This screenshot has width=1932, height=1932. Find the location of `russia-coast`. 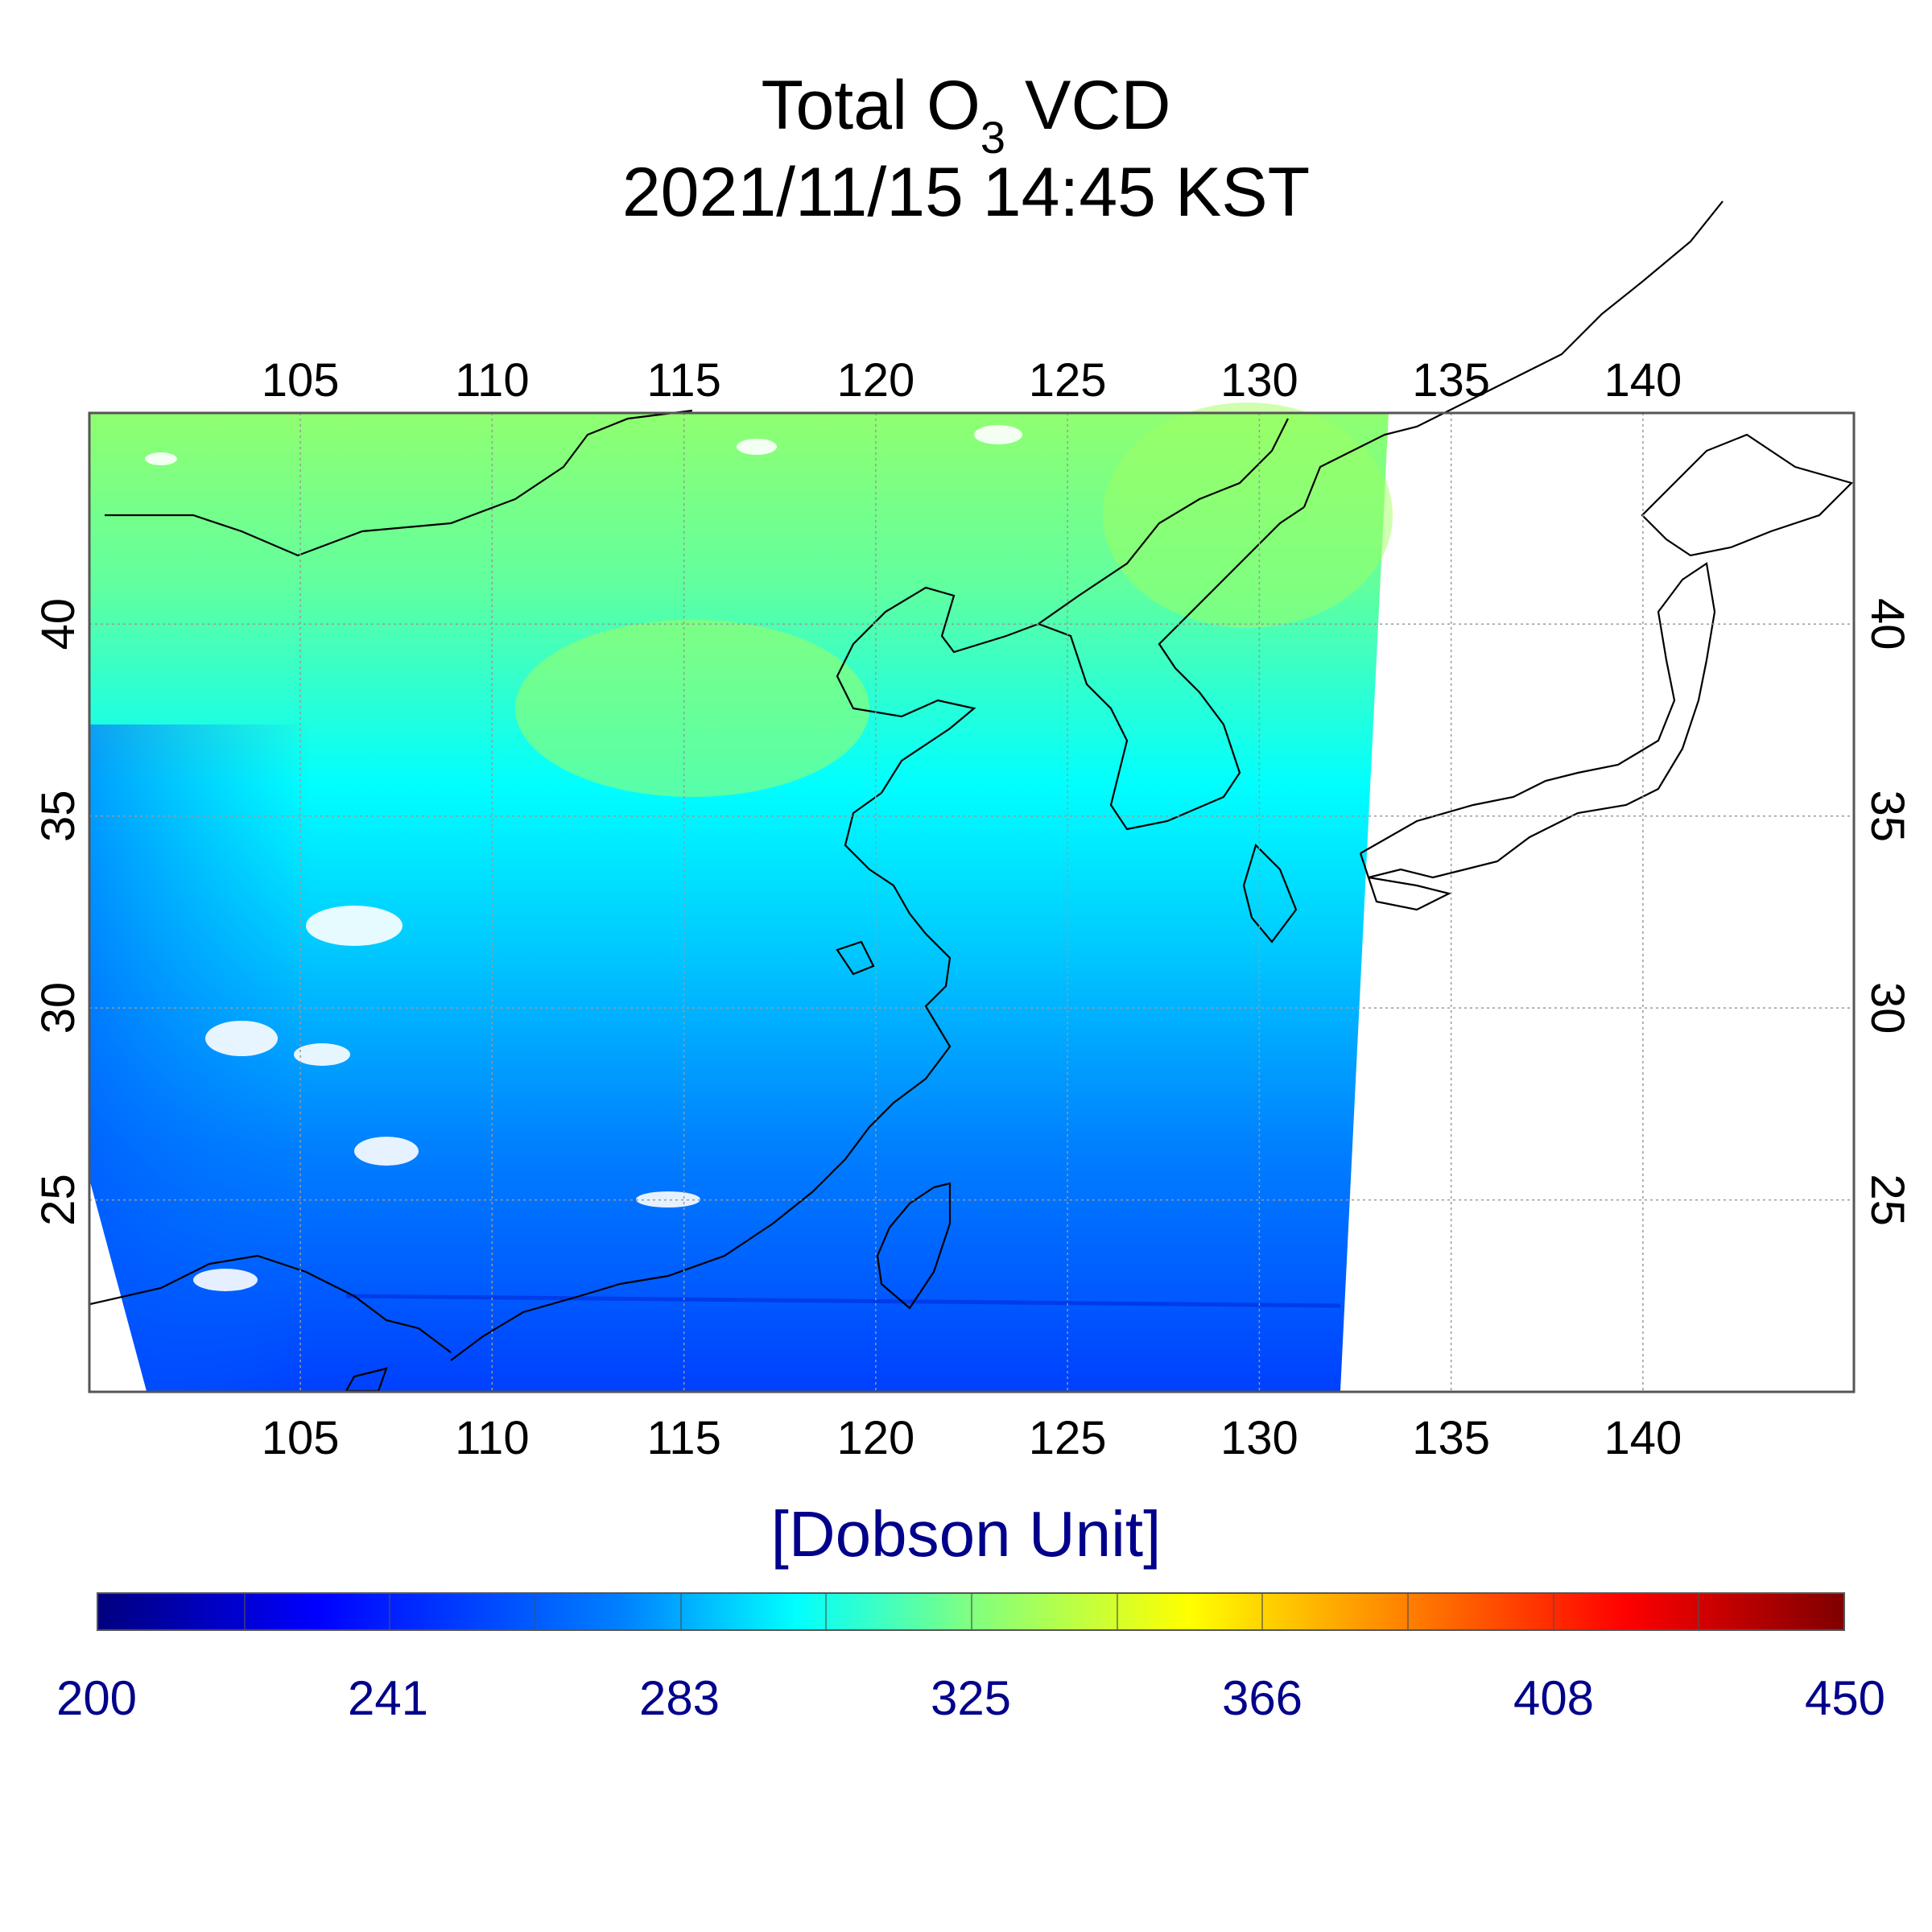

russia-coast is located at coordinates (1513, 354).